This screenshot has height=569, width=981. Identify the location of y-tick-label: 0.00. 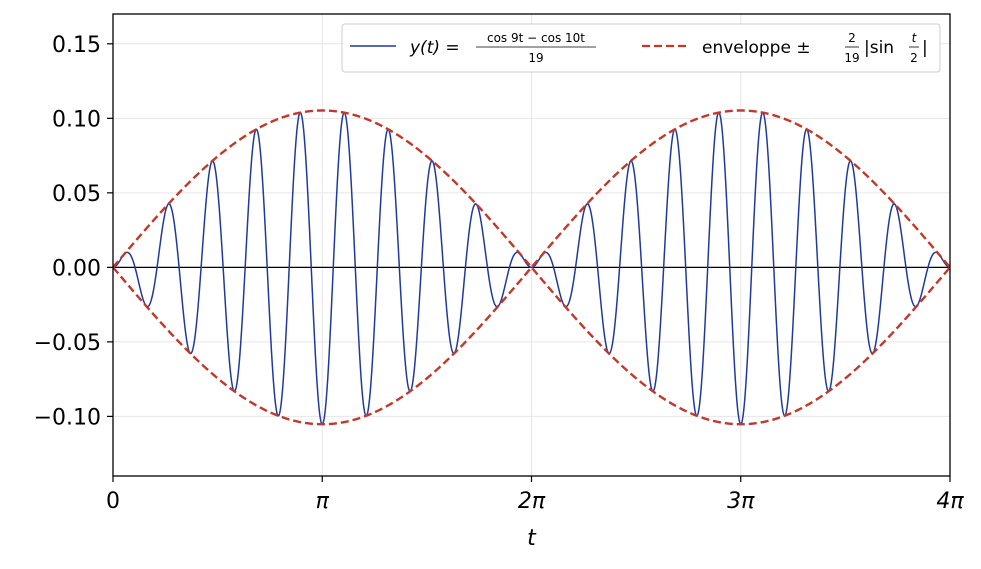
(76, 268).